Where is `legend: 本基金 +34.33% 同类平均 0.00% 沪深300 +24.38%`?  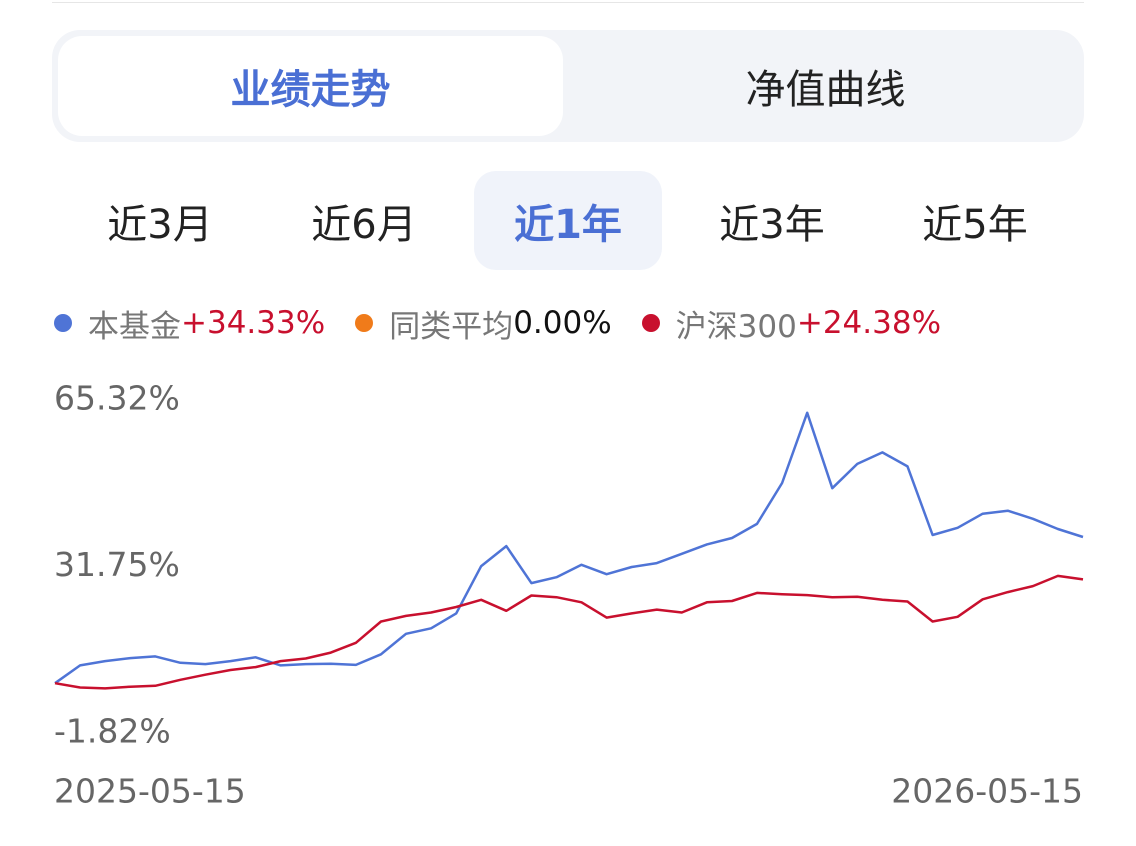
legend: 本基金 +34.33% 同类平均 0.00% 沪深300 +24.38% is located at coordinates (512, 323).